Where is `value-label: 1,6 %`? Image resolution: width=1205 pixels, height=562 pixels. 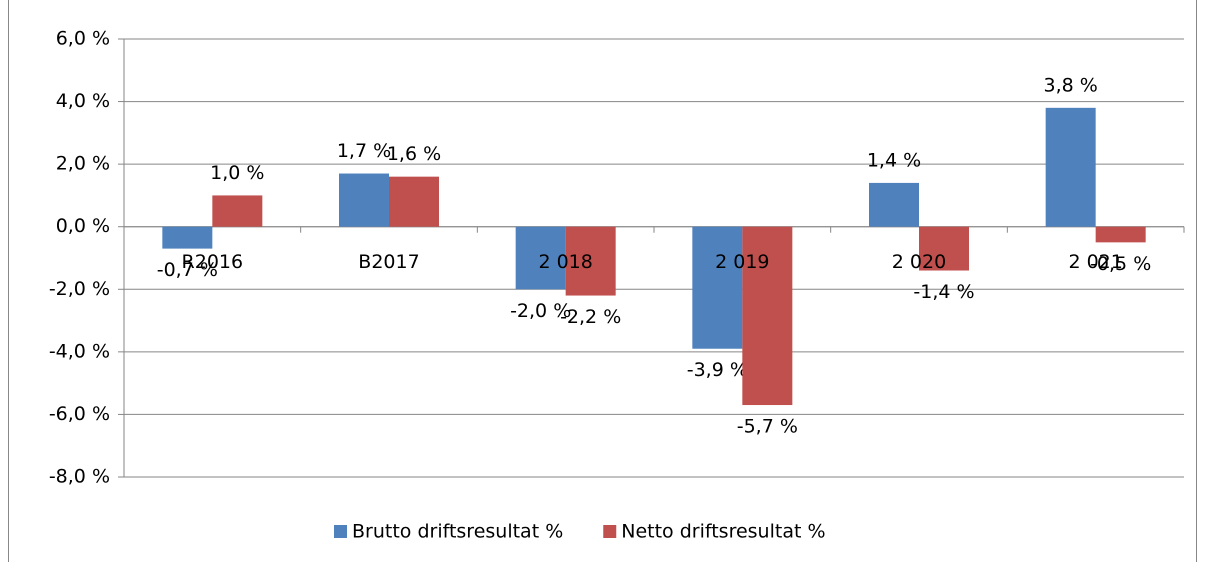
value-label: 1,6 % is located at coordinates (414, 154).